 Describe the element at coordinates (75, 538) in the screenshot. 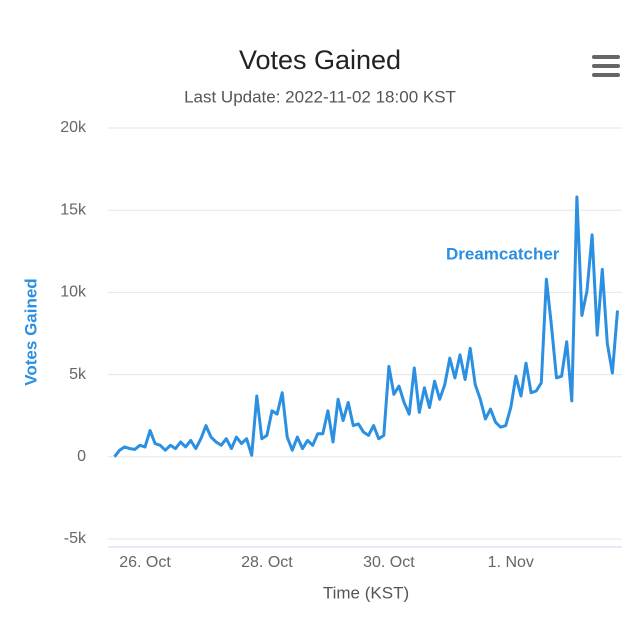

I see `y-tick-label: -5k` at that location.